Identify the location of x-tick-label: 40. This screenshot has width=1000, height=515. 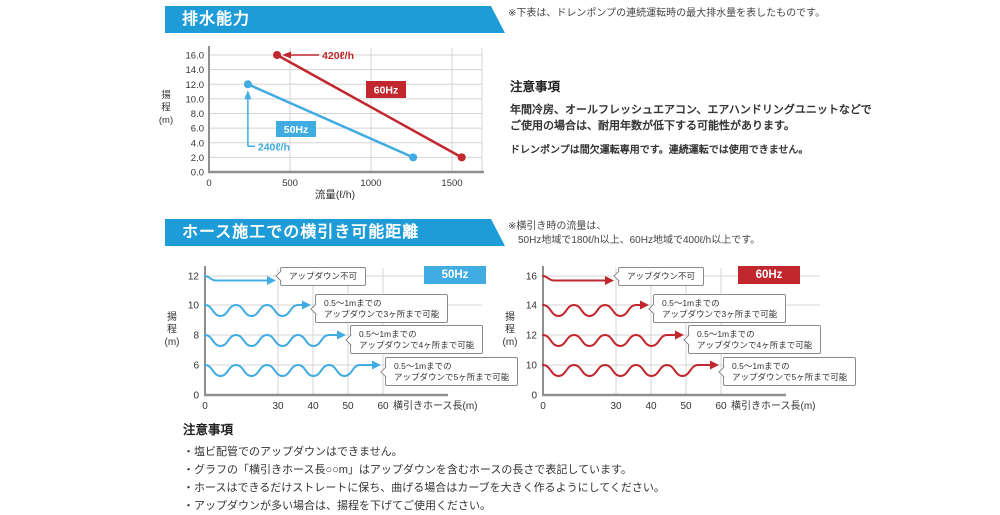
(313, 406).